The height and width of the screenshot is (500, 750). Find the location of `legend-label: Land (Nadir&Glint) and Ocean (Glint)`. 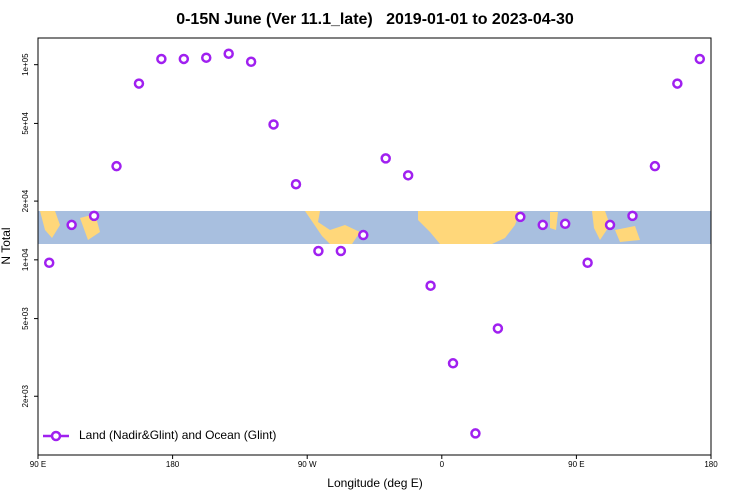

legend-label: Land (Nadir&Glint) and Ocean (Glint) is located at coordinates (177, 435).